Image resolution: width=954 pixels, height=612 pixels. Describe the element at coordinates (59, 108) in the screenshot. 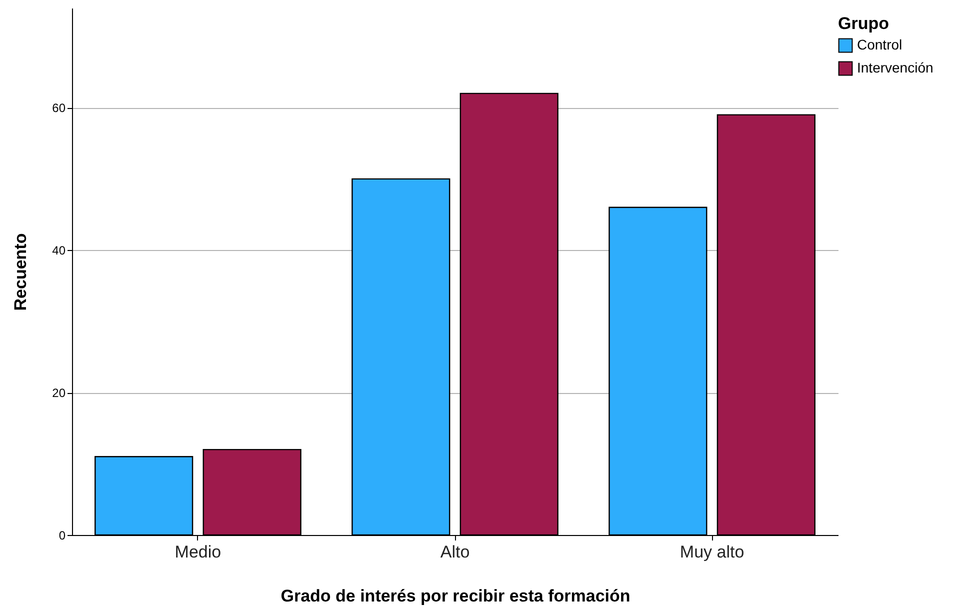

I see `y-tick-label: 60` at that location.